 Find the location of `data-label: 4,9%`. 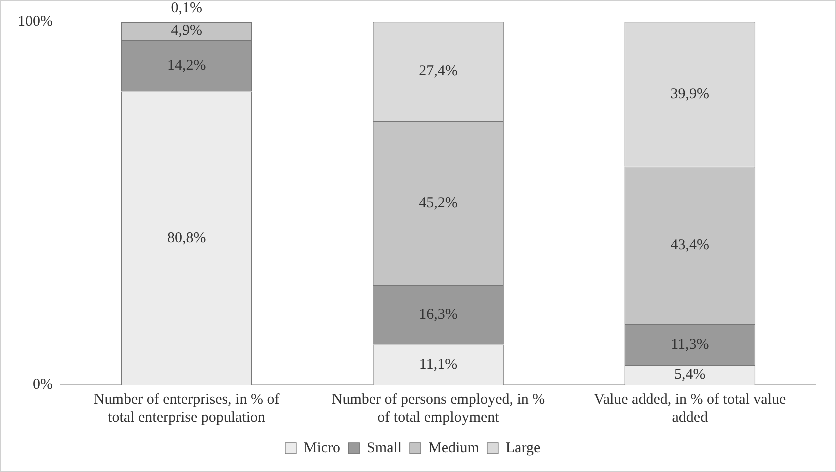

data-label: 4,9% is located at coordinates (186, 31).